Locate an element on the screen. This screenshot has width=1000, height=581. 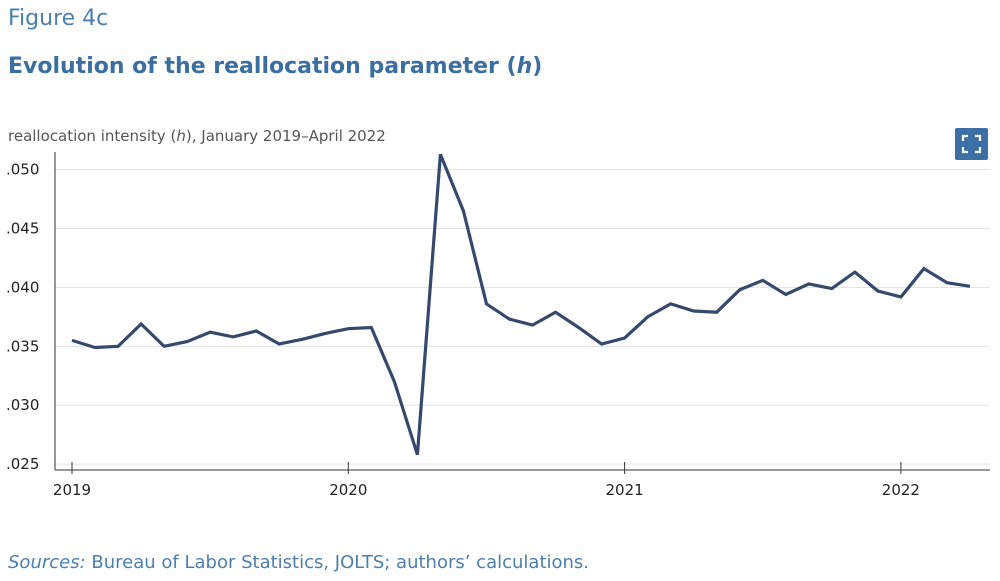
y-tick-label: .040 is located at coordinates (22, 287).